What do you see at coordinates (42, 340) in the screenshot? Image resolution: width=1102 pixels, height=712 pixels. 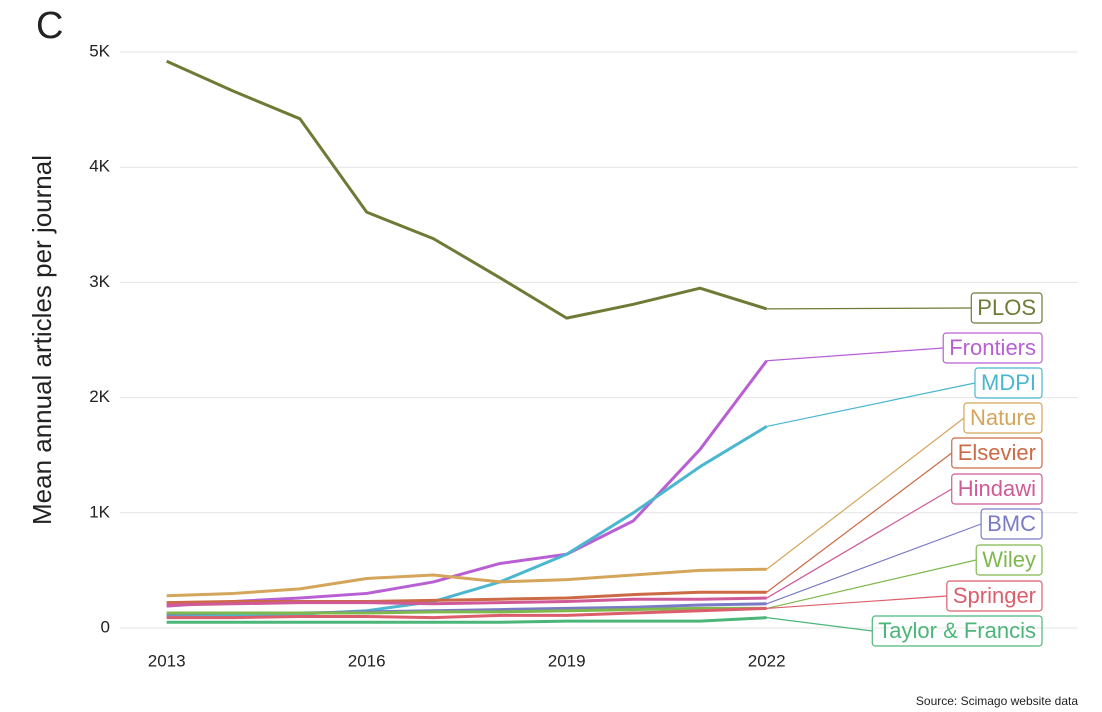 I see `y-axis-label: Mean annual articles per journal` at bounding box center [42, 340].